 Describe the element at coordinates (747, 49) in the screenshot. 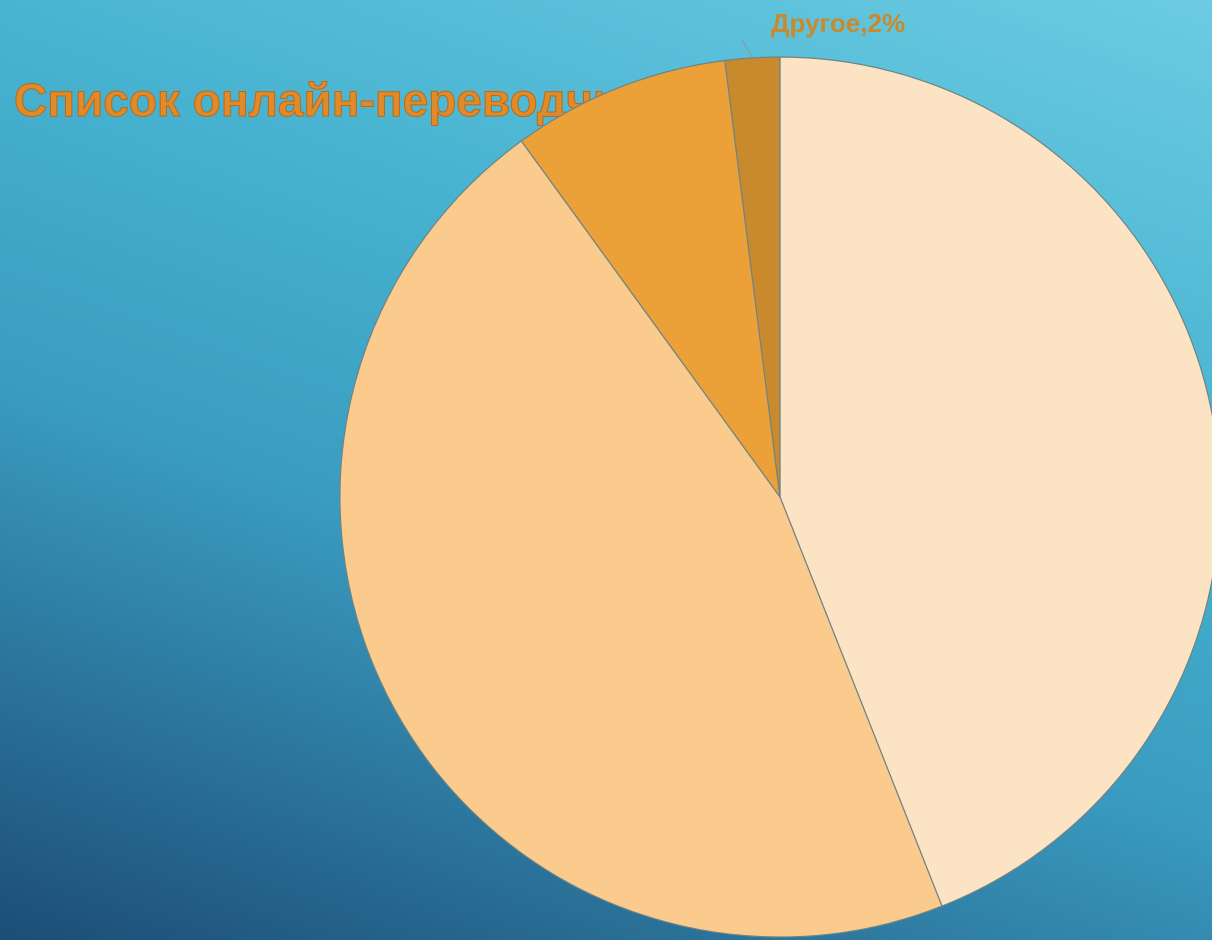

I see `leader-line` at that location.